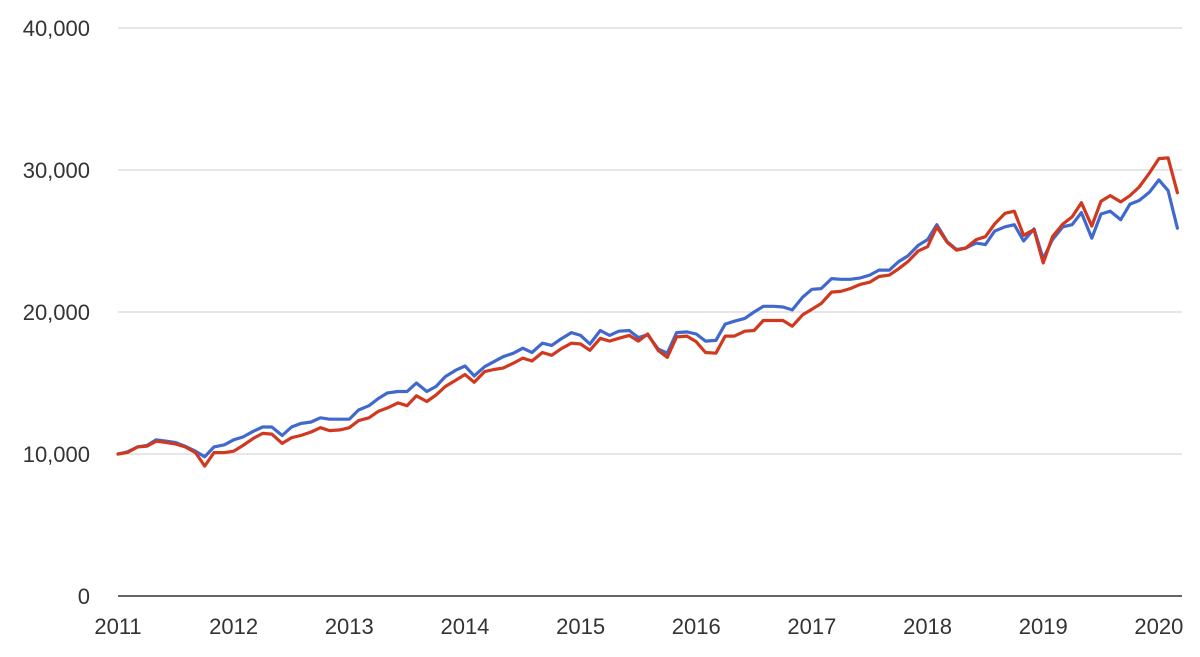 The height and width of the screenshot is (657, 1200). Describe the element at coordinates (638, 626) in the screenshot. I see `x-axis-tick-labels: 2011 2012 2013 2014 2015 2016 2017 2018 2019 2020` at that location.